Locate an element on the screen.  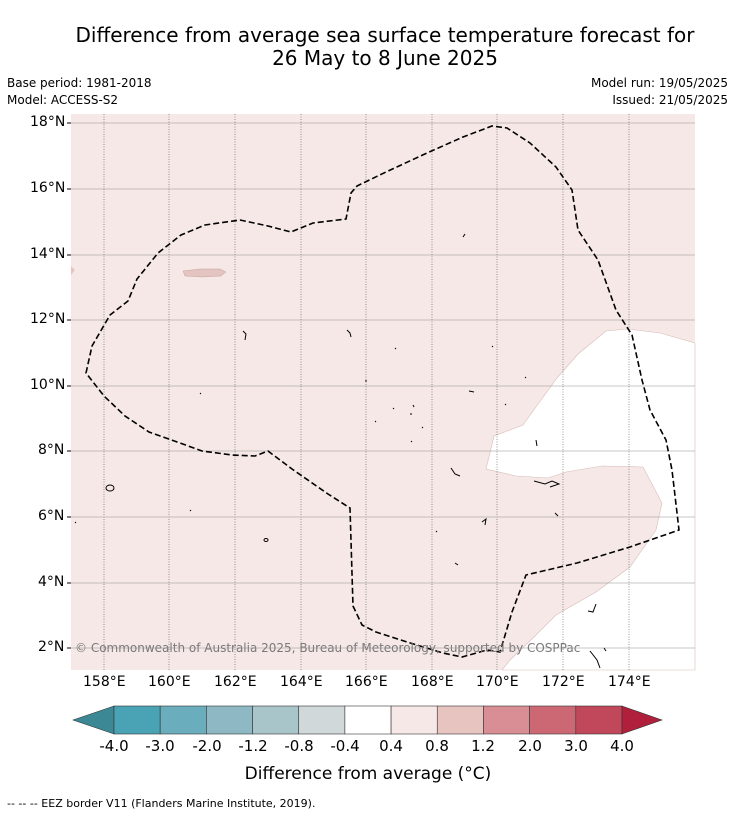
colorbar-tick: -2.0 is located at coordinates (207, 746).